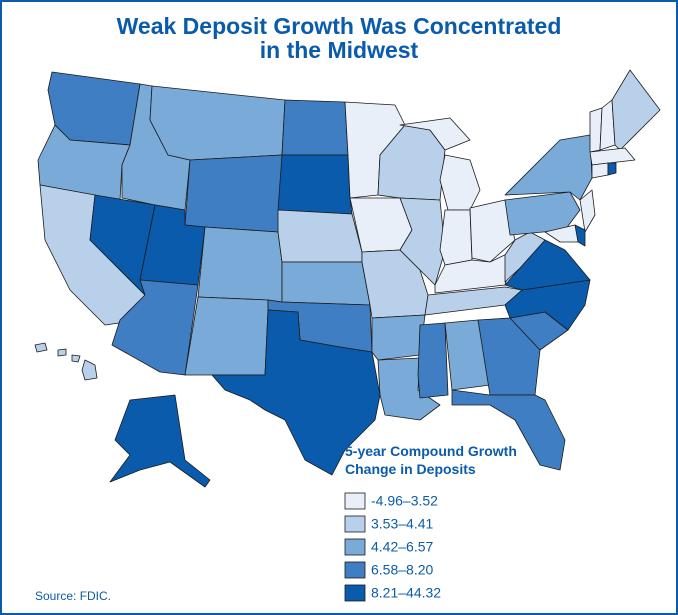 This screenshot has width=678, height=615. I want to click on legend-label: 6.58–8.20, so click(402, 570).